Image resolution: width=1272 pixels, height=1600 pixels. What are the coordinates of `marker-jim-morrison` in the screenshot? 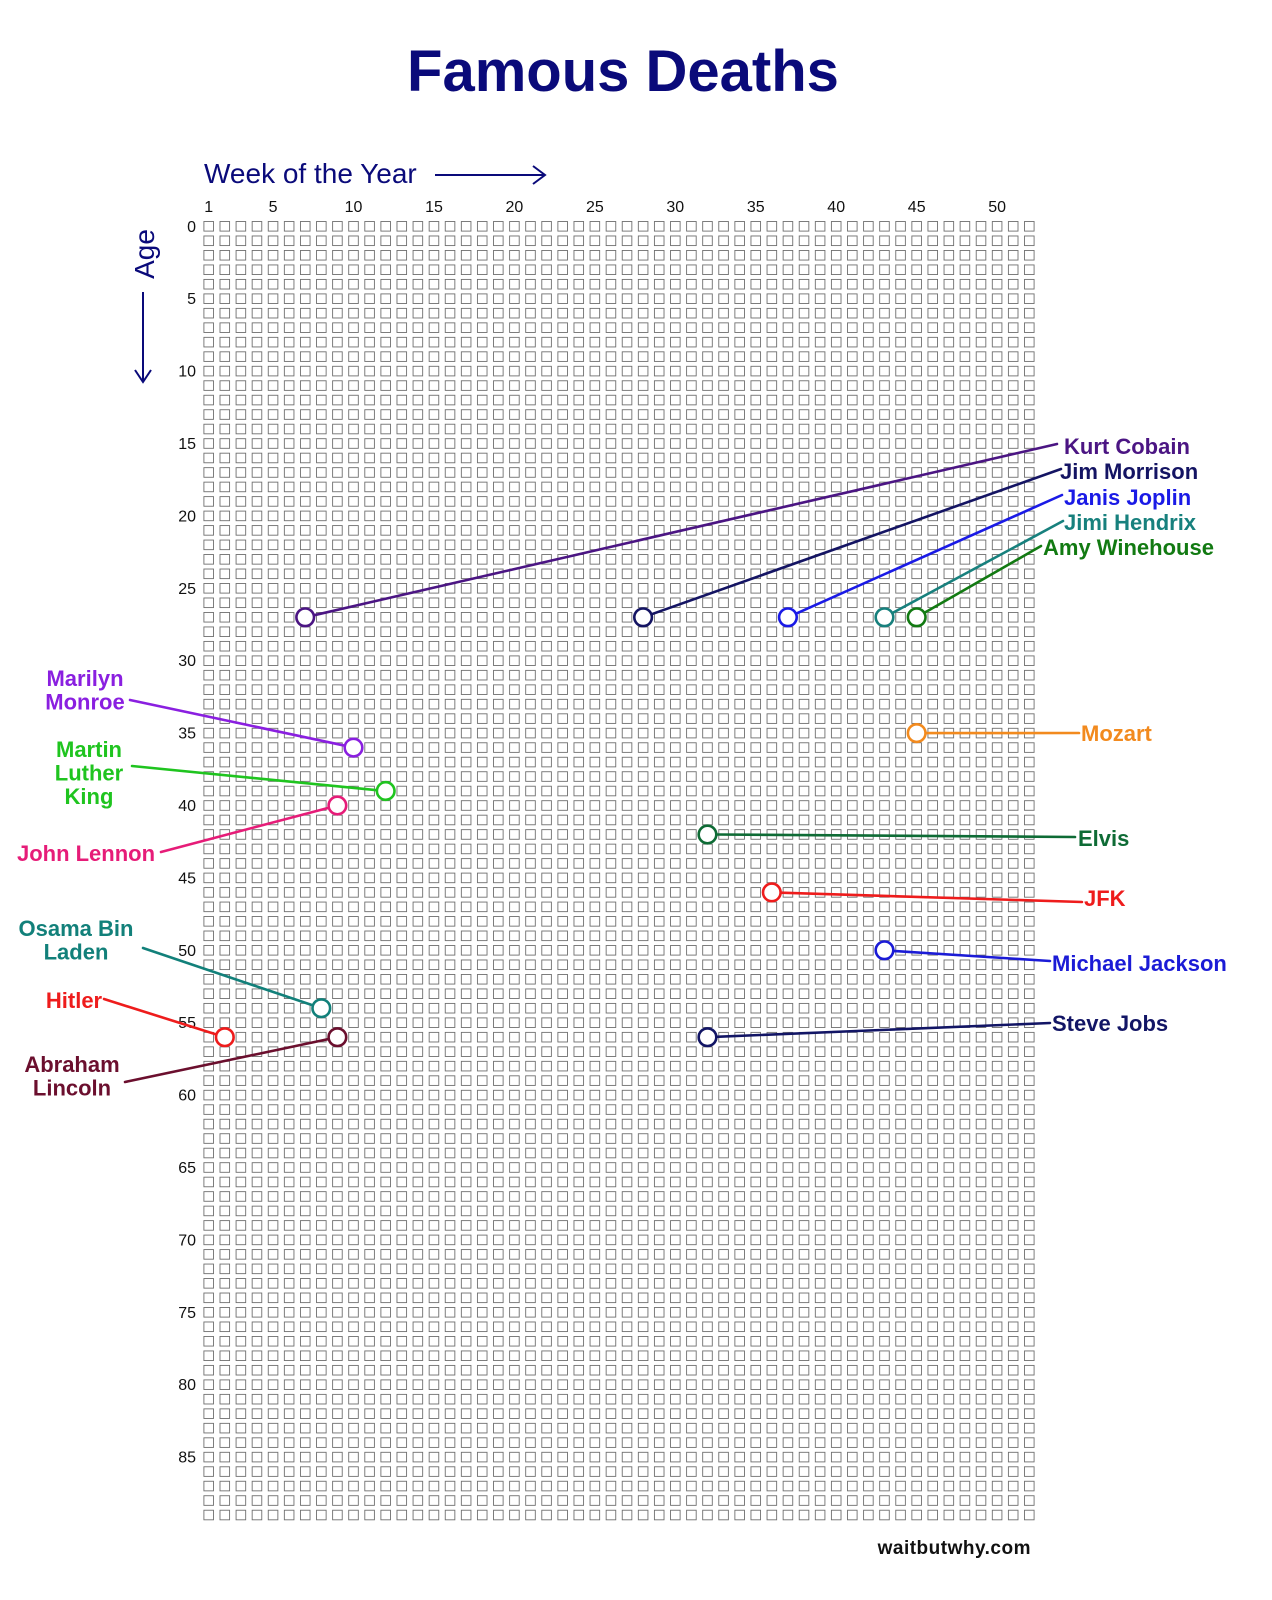 It's located at (643, 617).